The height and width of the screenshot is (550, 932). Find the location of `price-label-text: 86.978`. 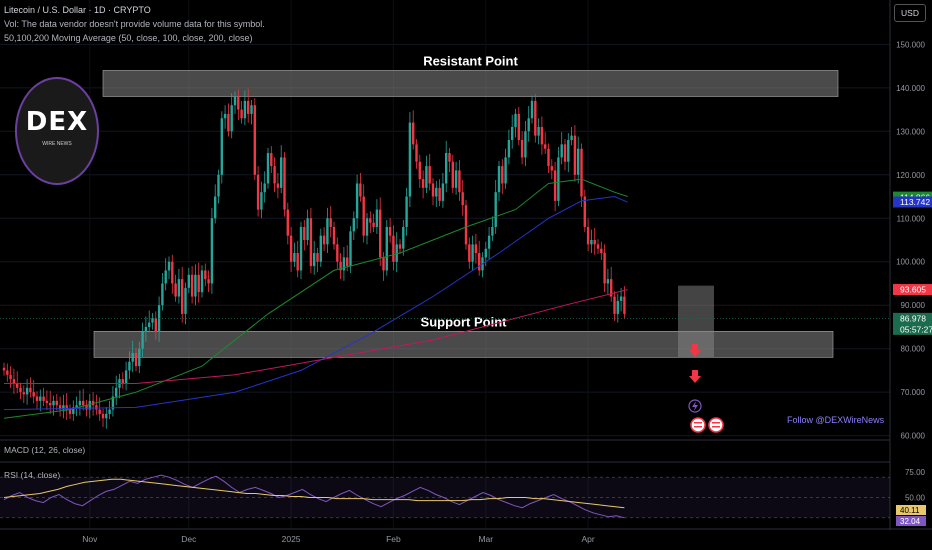

price-label-text: 86.978 is located at coordinates (913, 319).